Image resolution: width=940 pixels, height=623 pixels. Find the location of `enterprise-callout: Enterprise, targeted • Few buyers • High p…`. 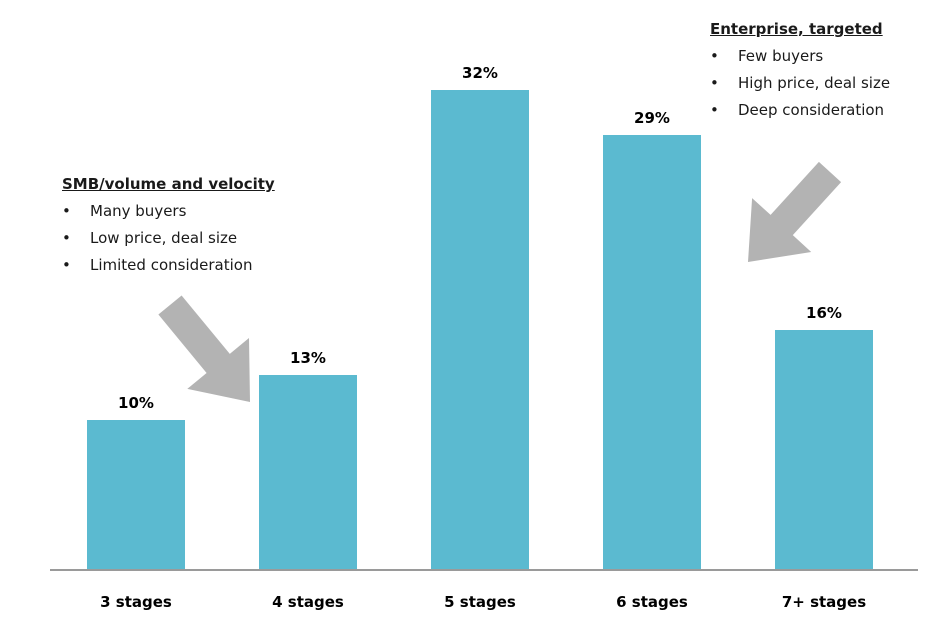

enterprise-callout: Enterprise, targeted • Few buyers • High p… is located at coordinates (800, 70).